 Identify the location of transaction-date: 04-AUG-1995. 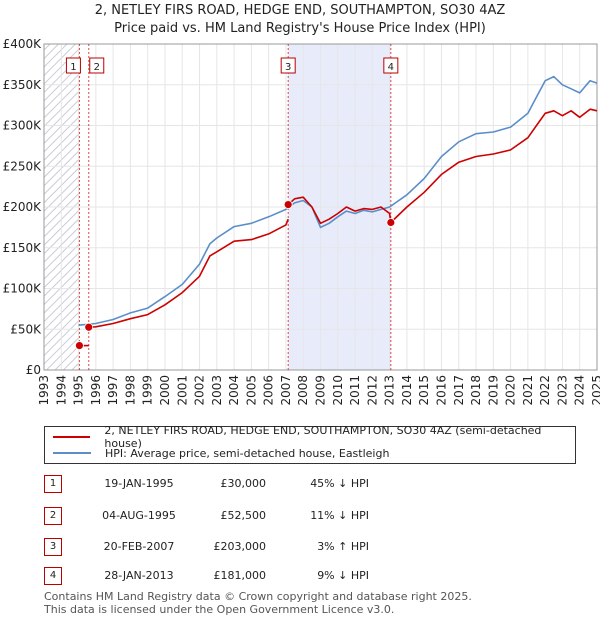
(139, 515).